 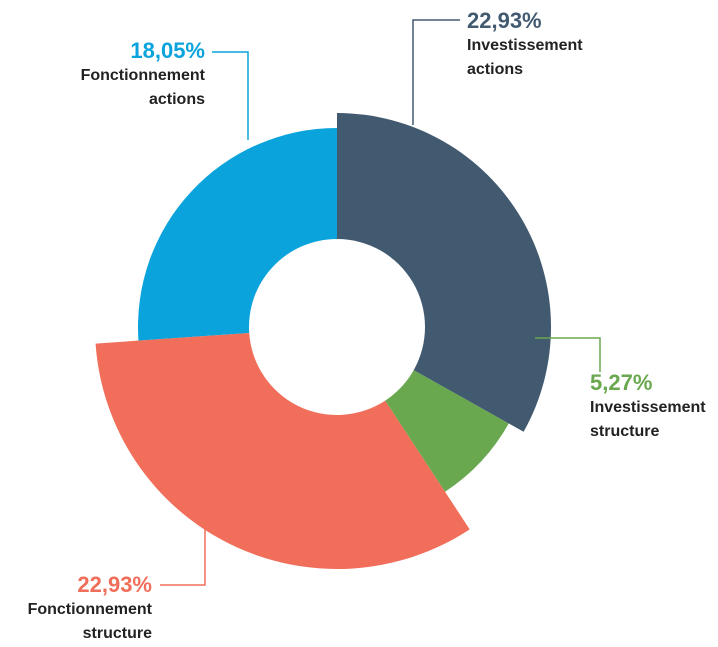 I want to click on value-label: 18,05%, so click(x=167, y=50).